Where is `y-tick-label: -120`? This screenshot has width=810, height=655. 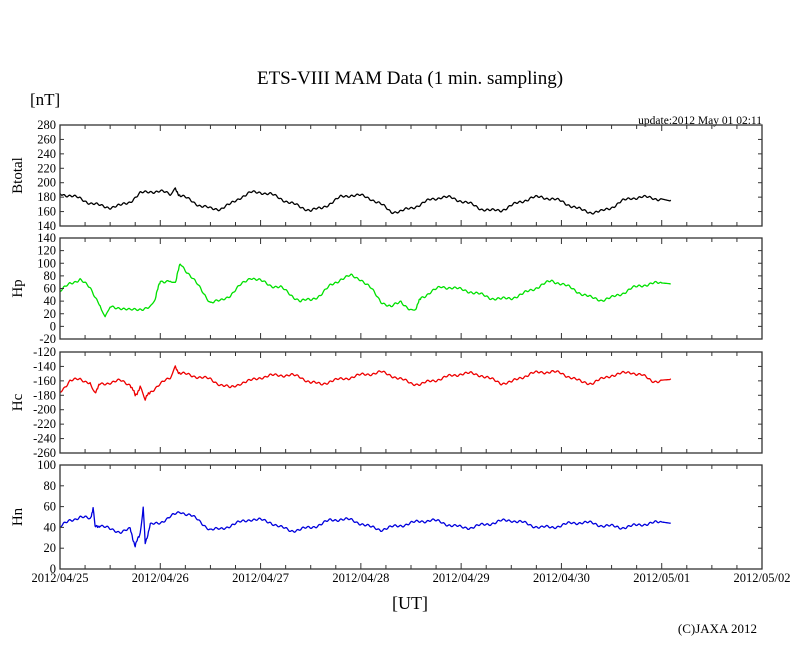
y-tick-label: -120 is located at coordinates (44, 352).